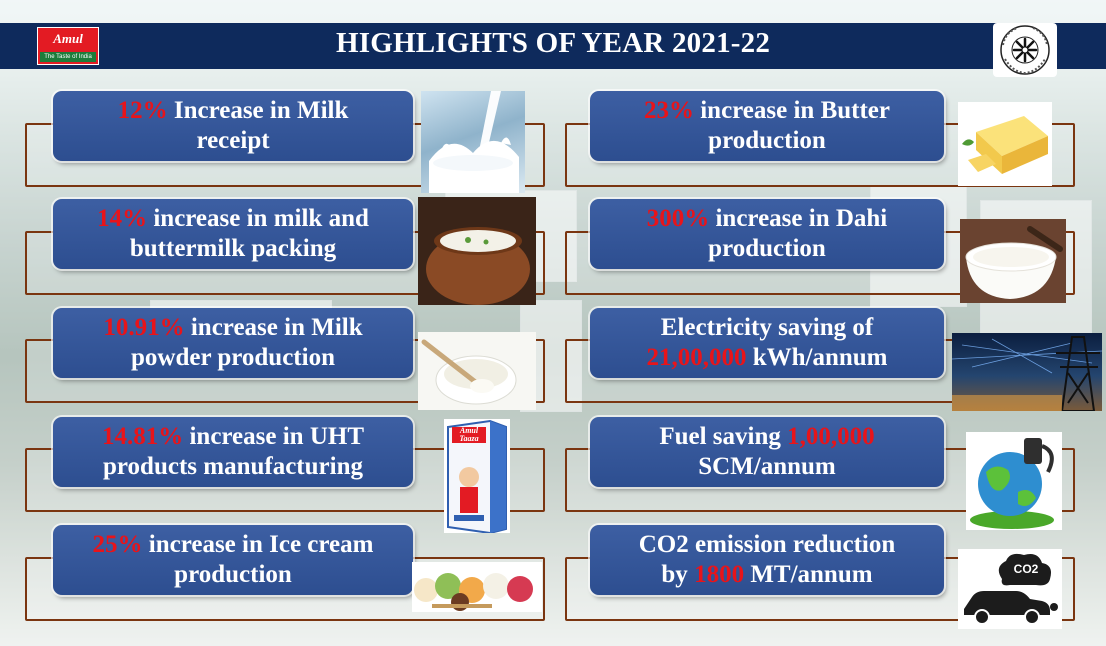 The height and width of the screenshot is (646, 1106). Describe the element at coordinates (553, 43) in the screenshot. I see `page-title: HIGHLIGHTS OF YEAR 2021-22` at that location.